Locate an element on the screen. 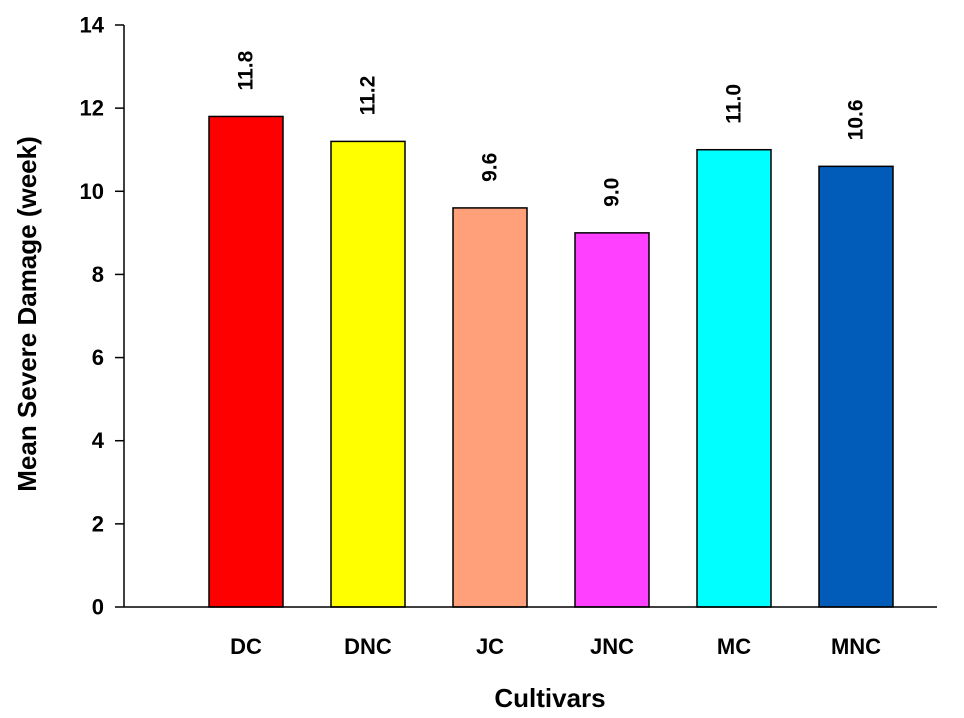 This screenshot has width=964, height=718. y-tick-label: 2 is located at coordinates (98, 523).